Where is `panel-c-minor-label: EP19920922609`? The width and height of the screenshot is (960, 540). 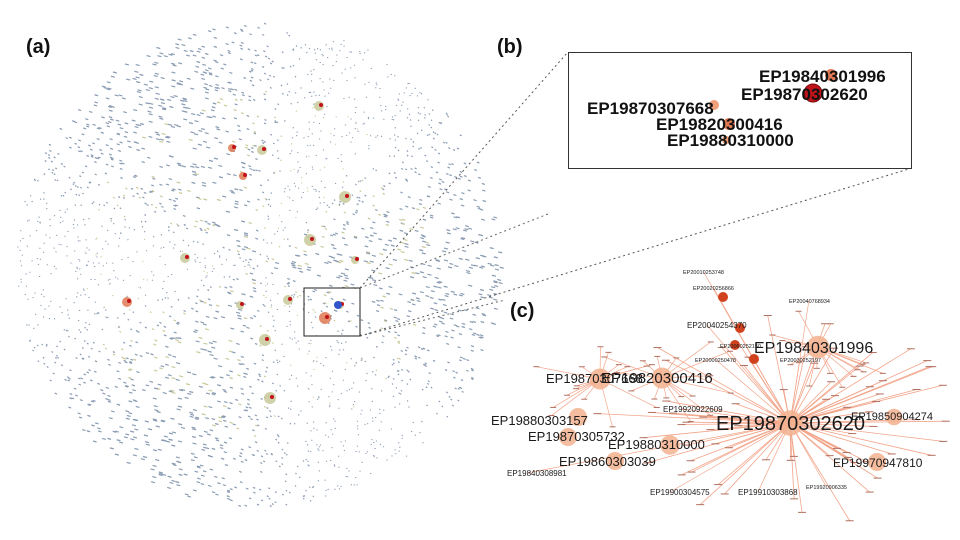
panel-c-minor-label: EP19920922609 is located at coordinates (693, 409).